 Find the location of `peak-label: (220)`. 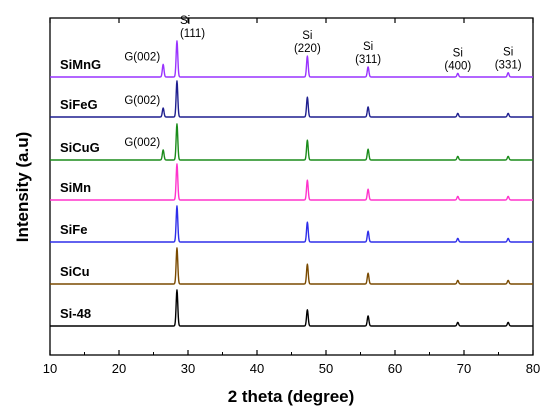

peak-label: (220) is located at coordinates (307, 49).